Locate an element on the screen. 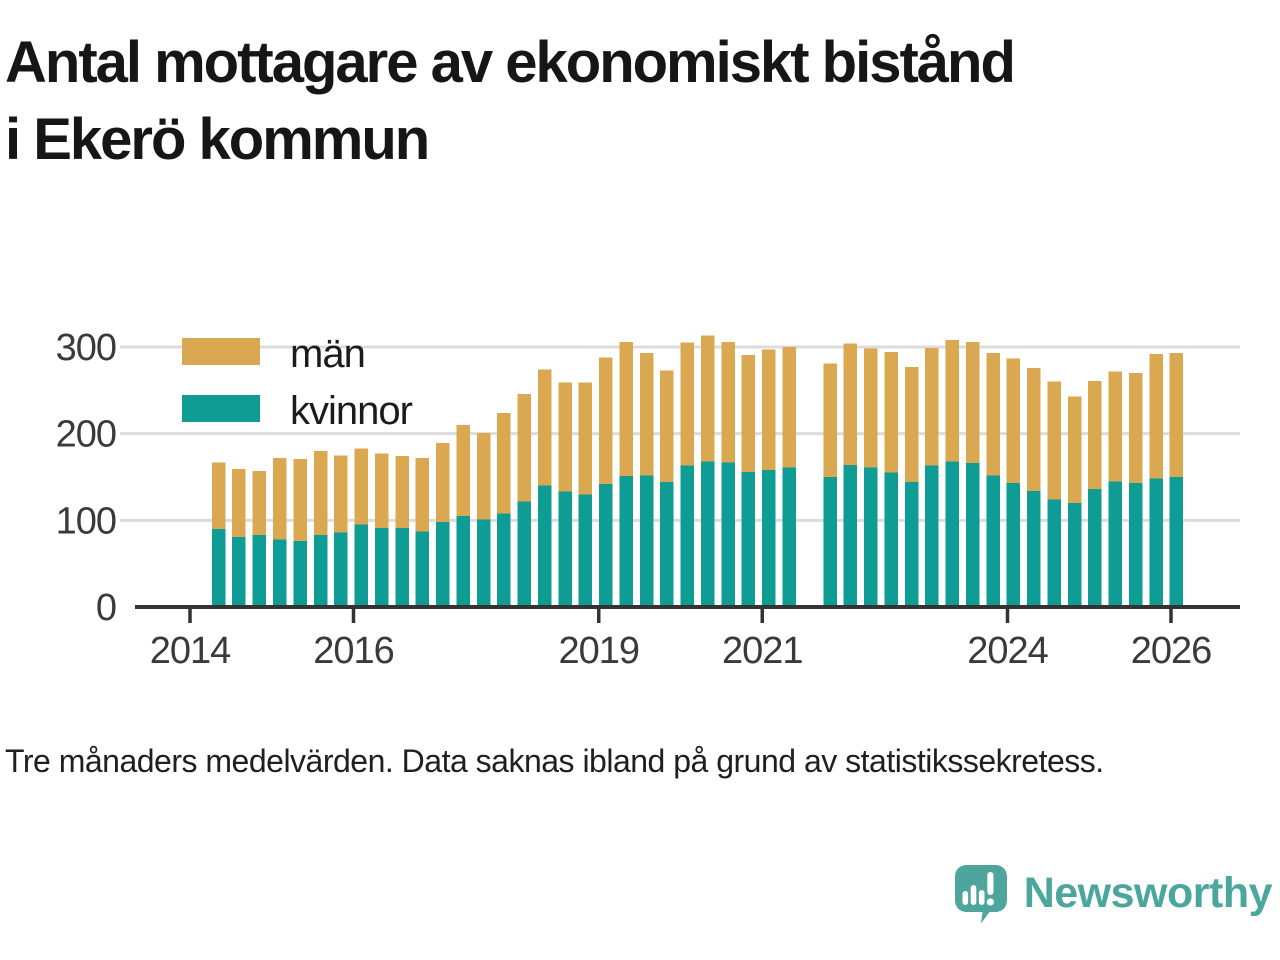  bar-segment-man-2021-Q4 is located at coordinates (830, 420).